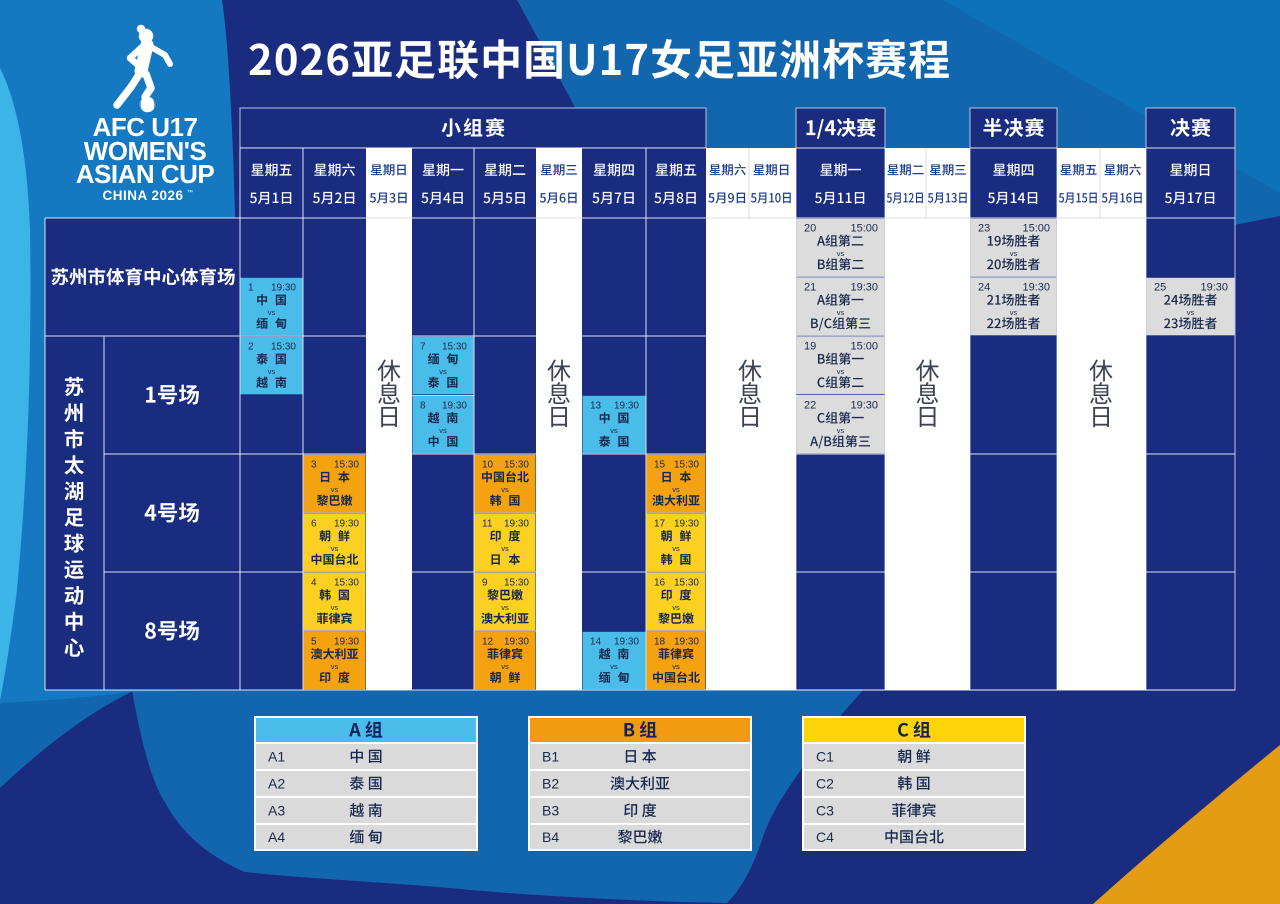 The height and width of the screenshot is (904, 1280). Describe the element at coordinates (314, 583) in the screenshot. I see `svg-text: 4` at that location.